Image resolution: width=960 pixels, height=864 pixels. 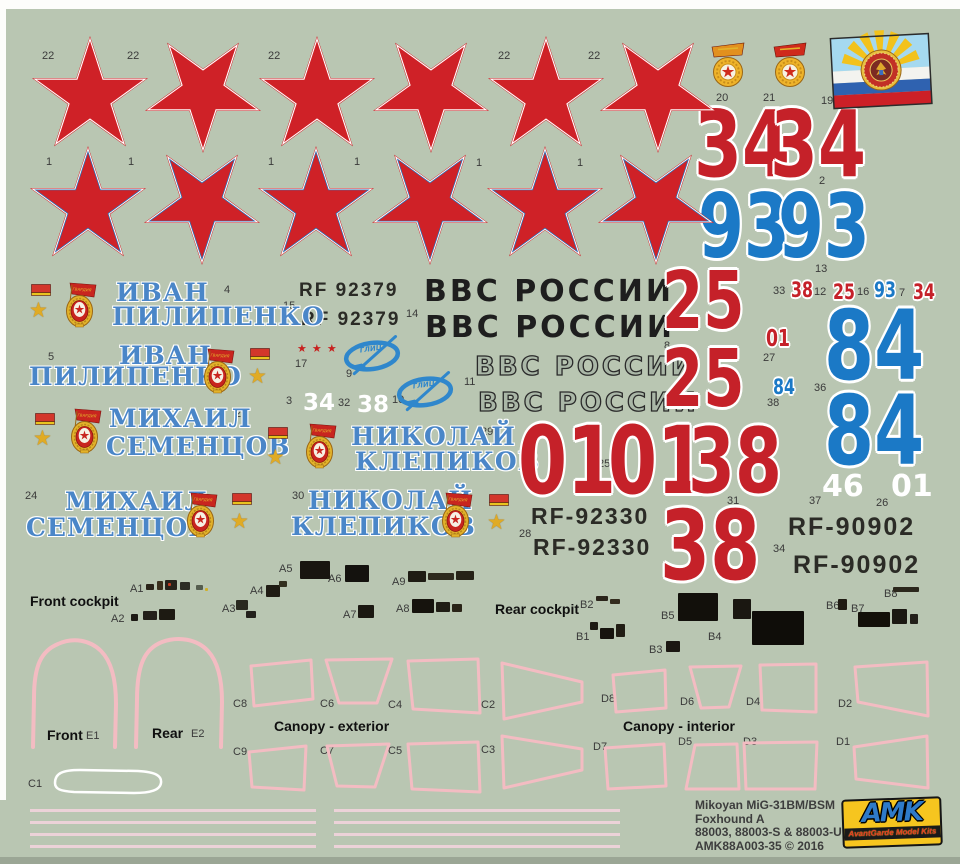 What do you see at coordinates (349, 374) in the screenshot?
I see `part-number-label: 9` at bounding box center [349, 374].